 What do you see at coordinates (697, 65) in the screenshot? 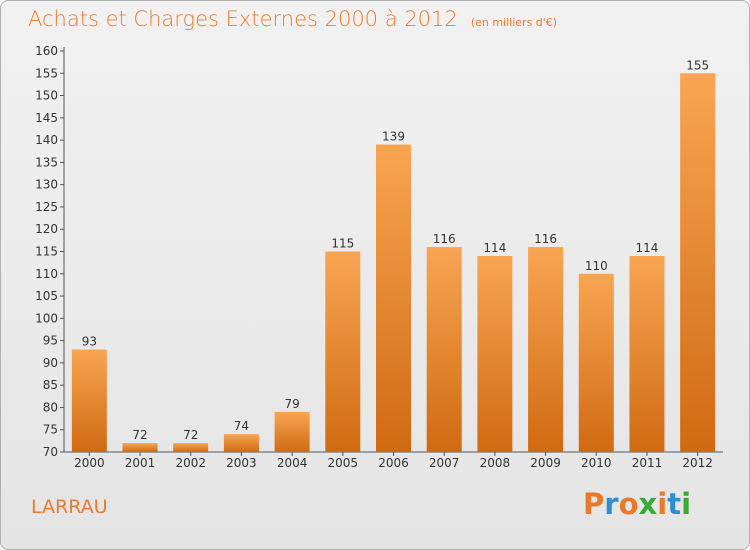
I see `bar-value-label-2012: 155` at bounding box center [697, 65].